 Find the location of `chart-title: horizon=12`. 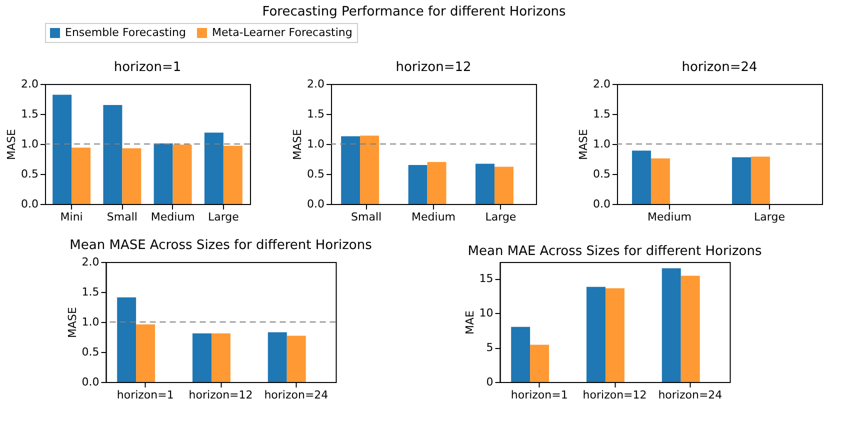

chart-title: horizon=12 is located at coordinates (434, 67).